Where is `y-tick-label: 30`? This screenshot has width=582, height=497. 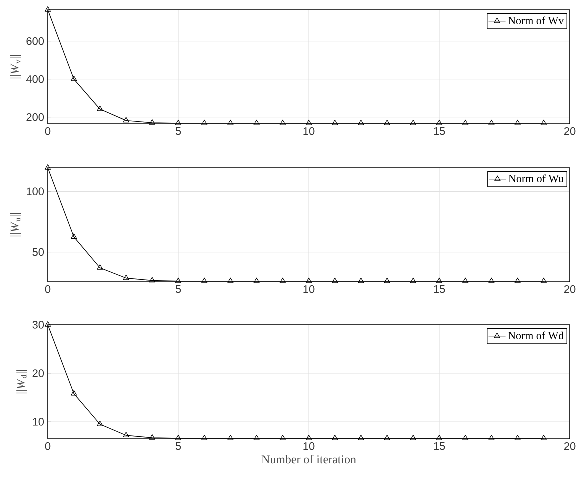 y-tick-label: 30 is located at coordinates (38, 325).